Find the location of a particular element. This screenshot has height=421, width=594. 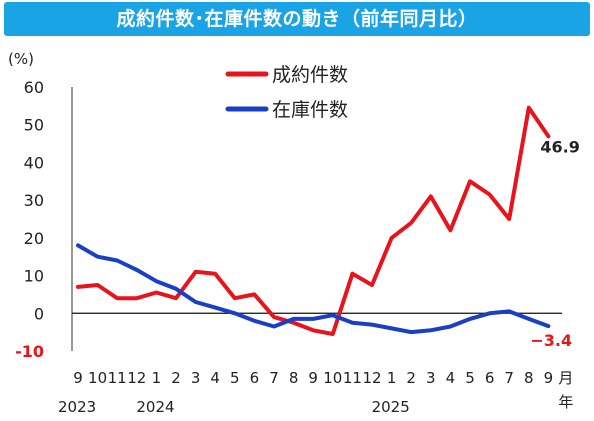

y-tick-label: 0 is located at coordinates (39, 313).